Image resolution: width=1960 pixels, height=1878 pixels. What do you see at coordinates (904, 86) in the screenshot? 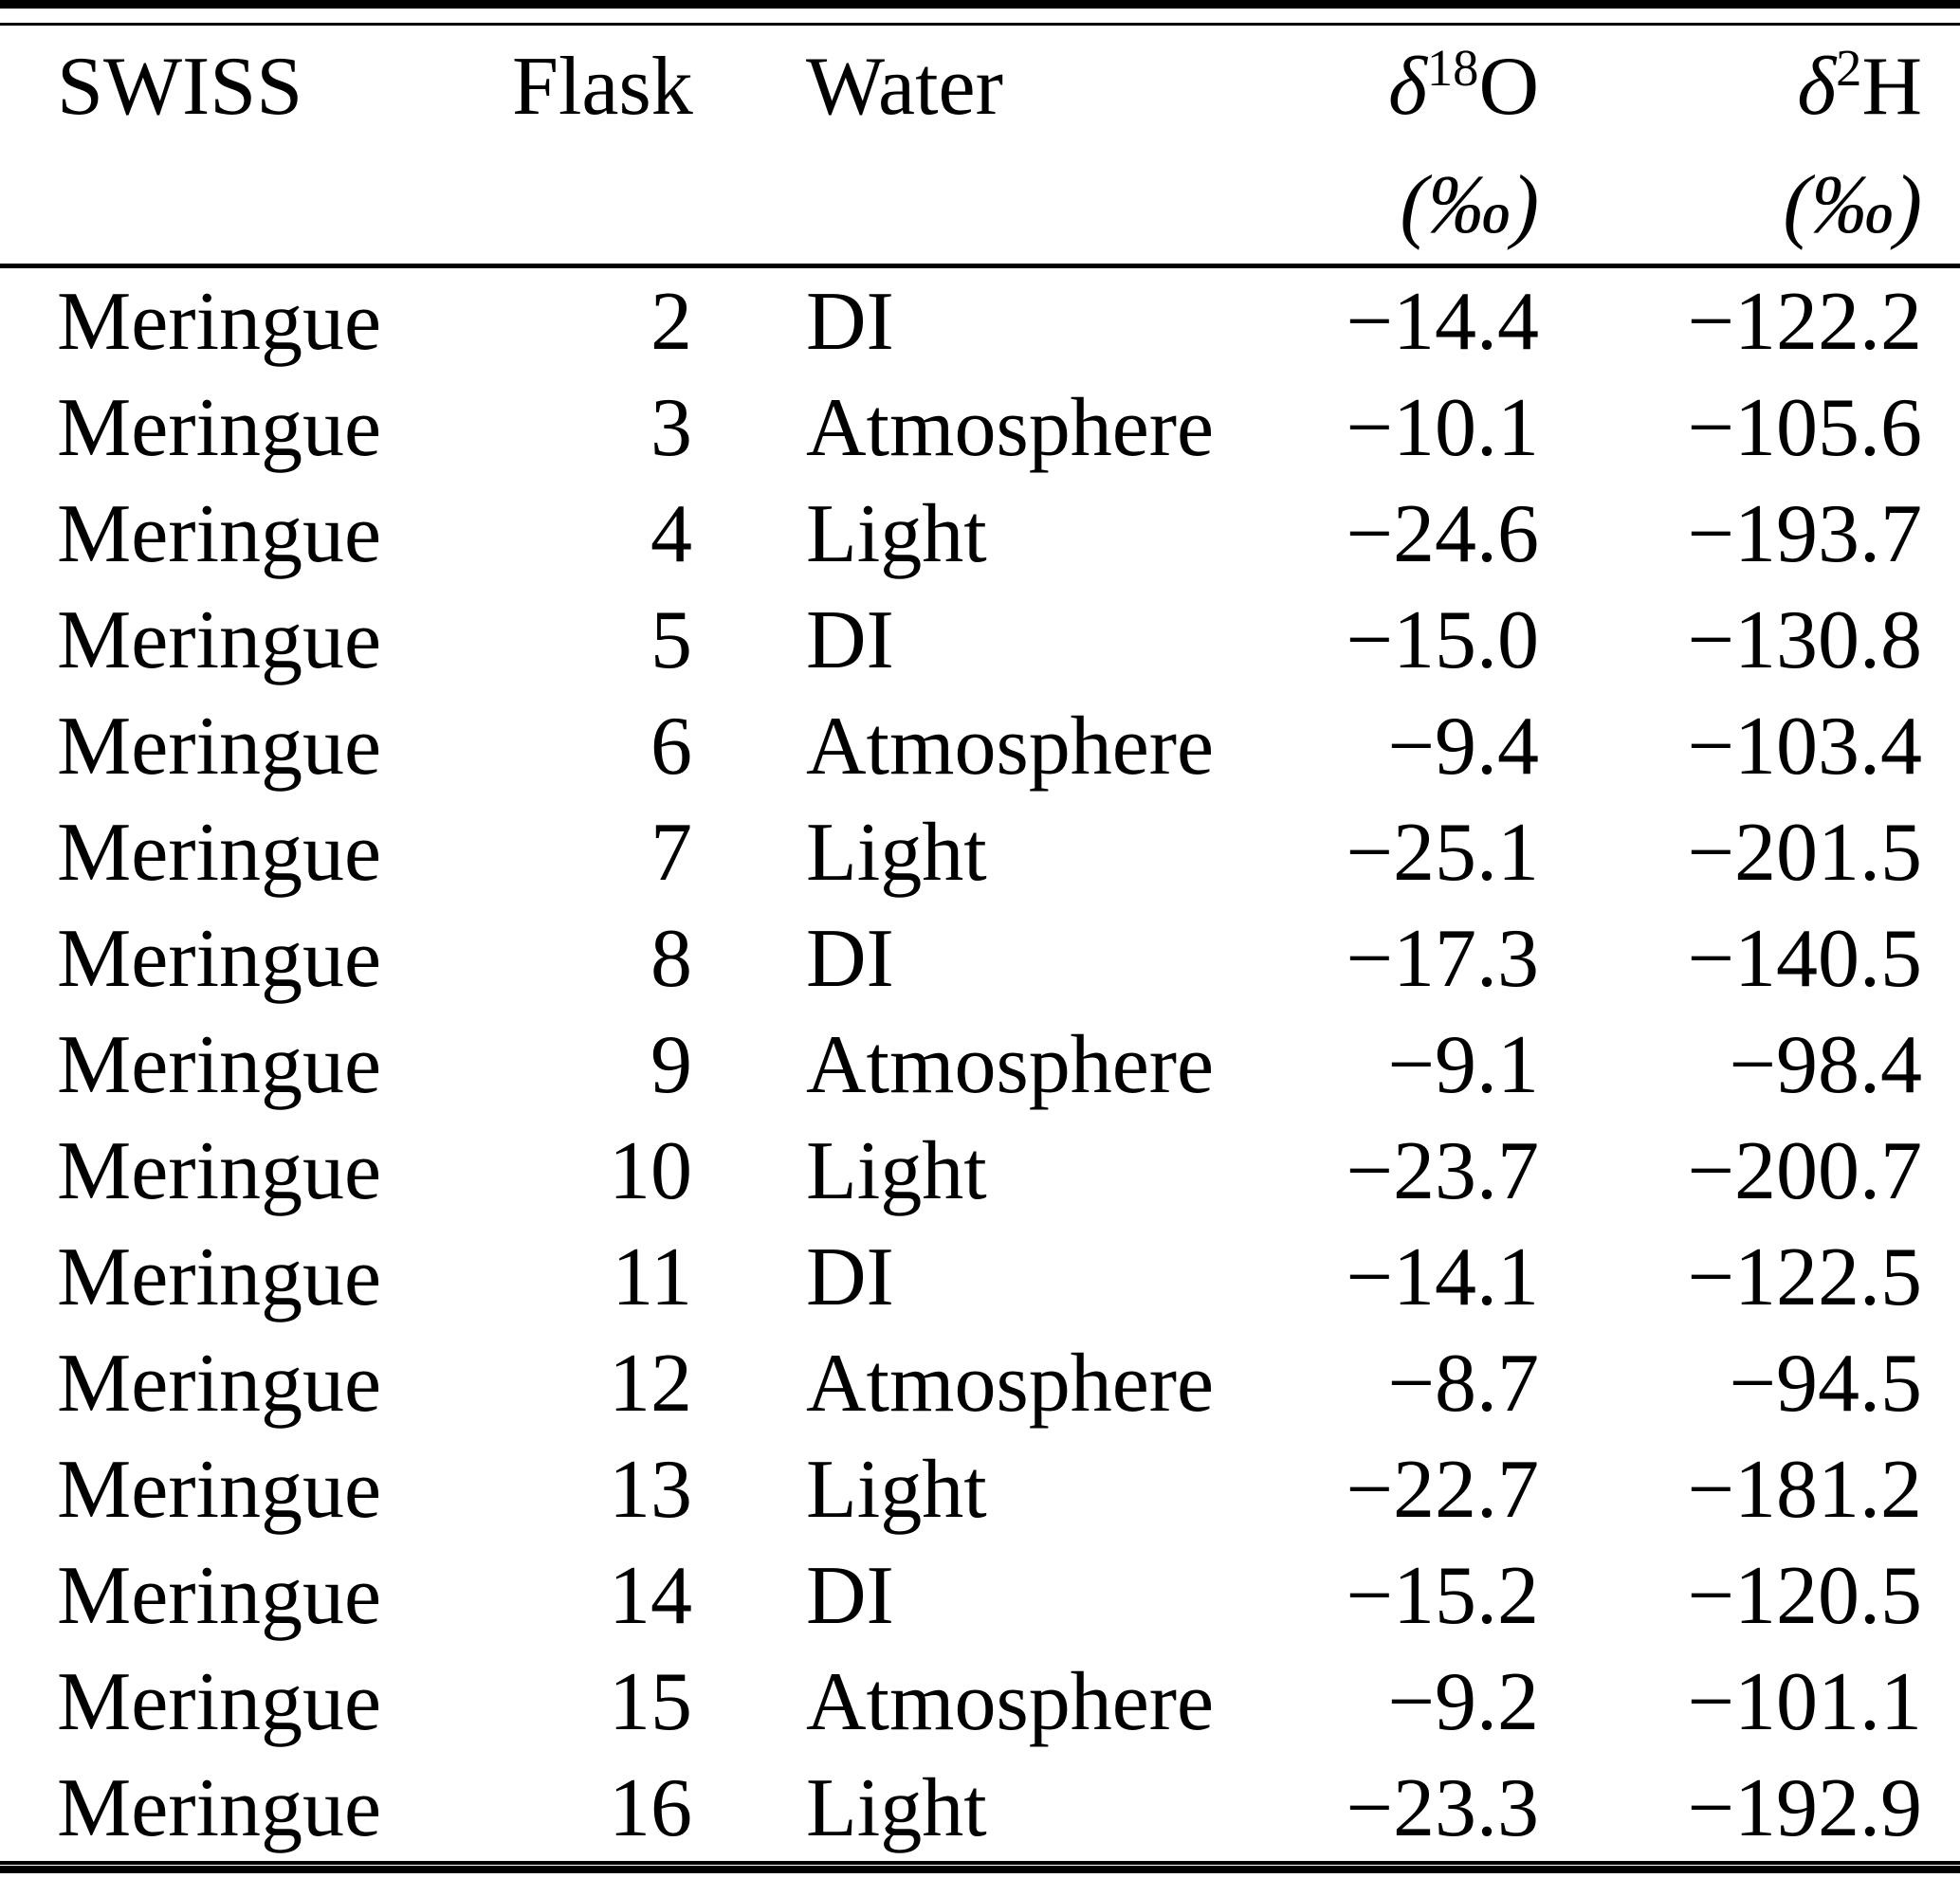
I see `col-header-water: Water` at bounding box center [904, 86].